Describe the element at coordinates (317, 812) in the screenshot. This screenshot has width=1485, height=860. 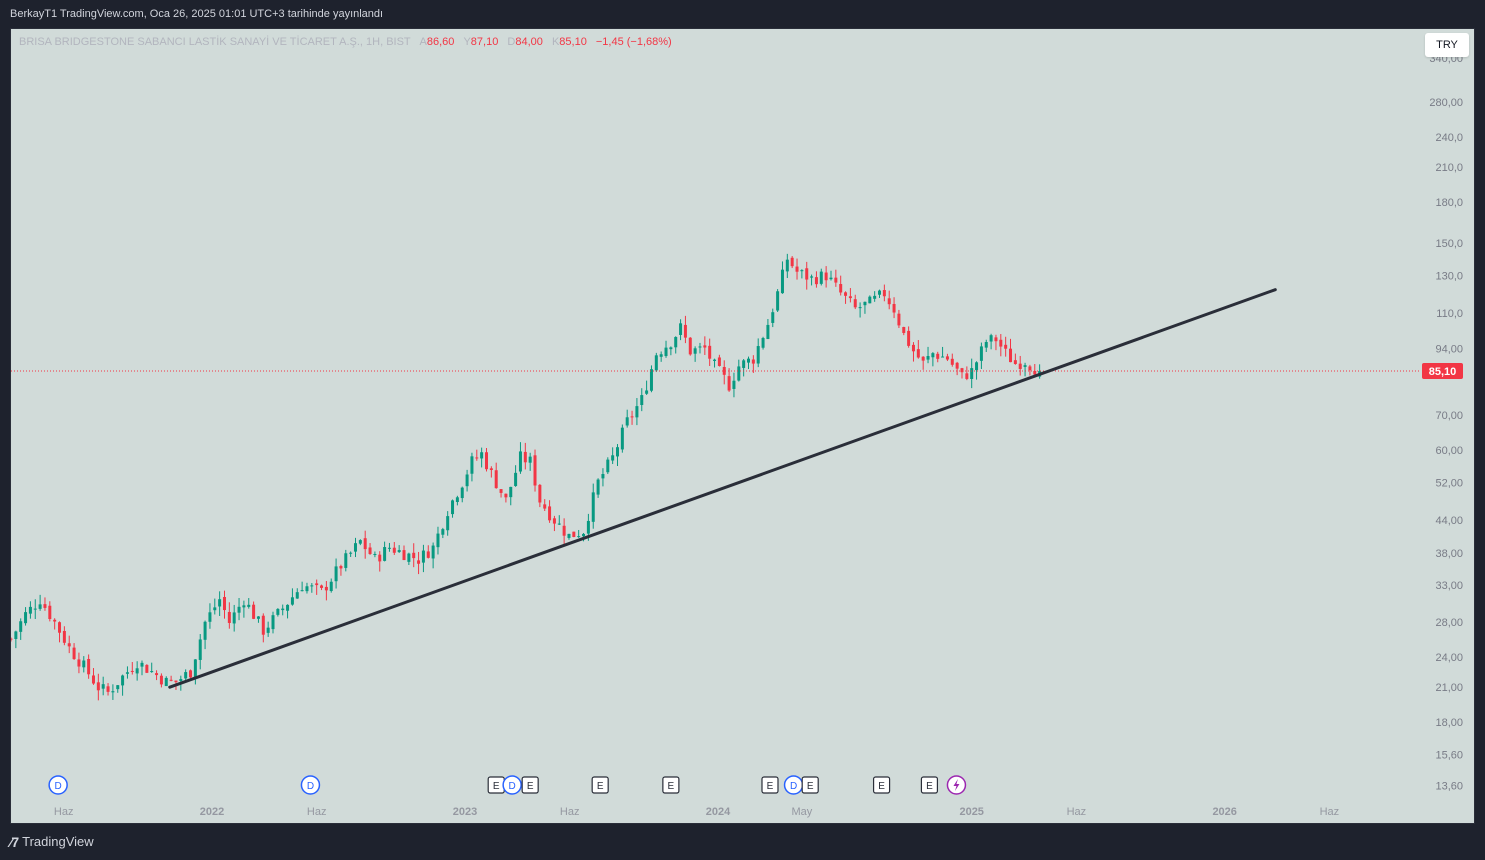
I see `x-tick-label: Haz` at that location.